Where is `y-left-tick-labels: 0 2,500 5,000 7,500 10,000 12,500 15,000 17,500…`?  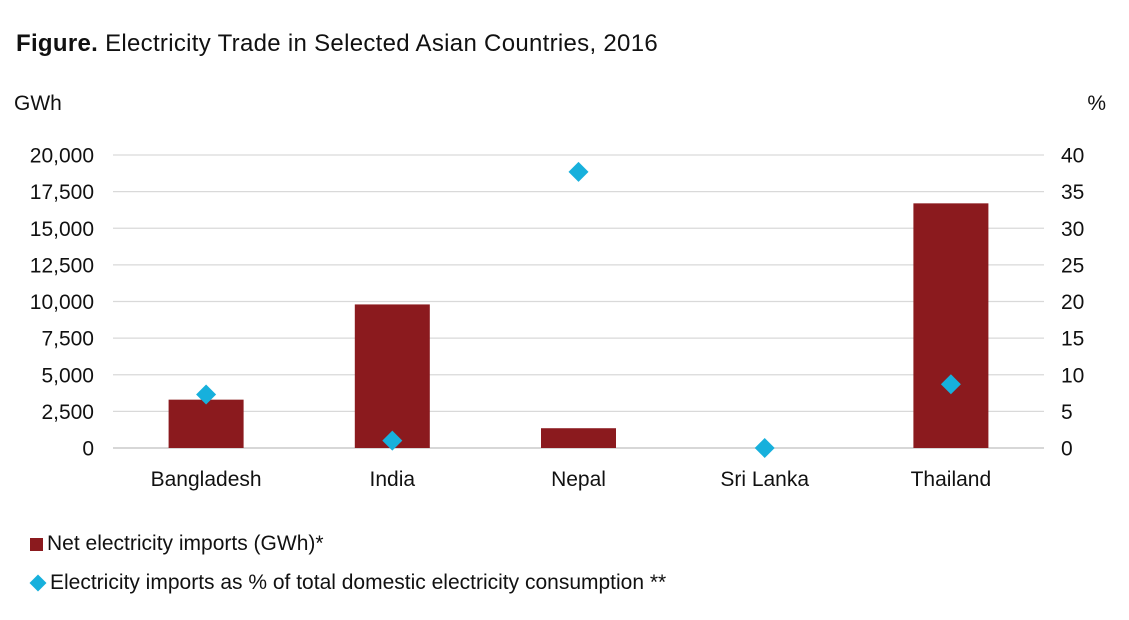
y-left-tick-labels: 0 2,500 5,000 7,500 10,000 12,500 15,000 17,500… is located at coordinates (62, 303).